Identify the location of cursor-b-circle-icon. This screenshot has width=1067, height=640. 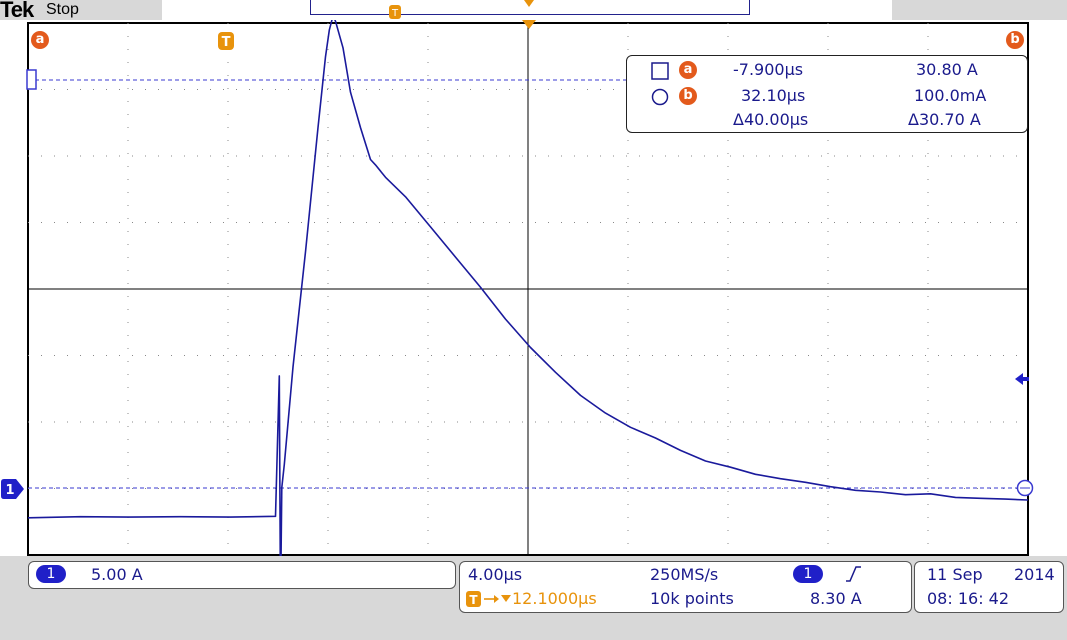
(660, 97).